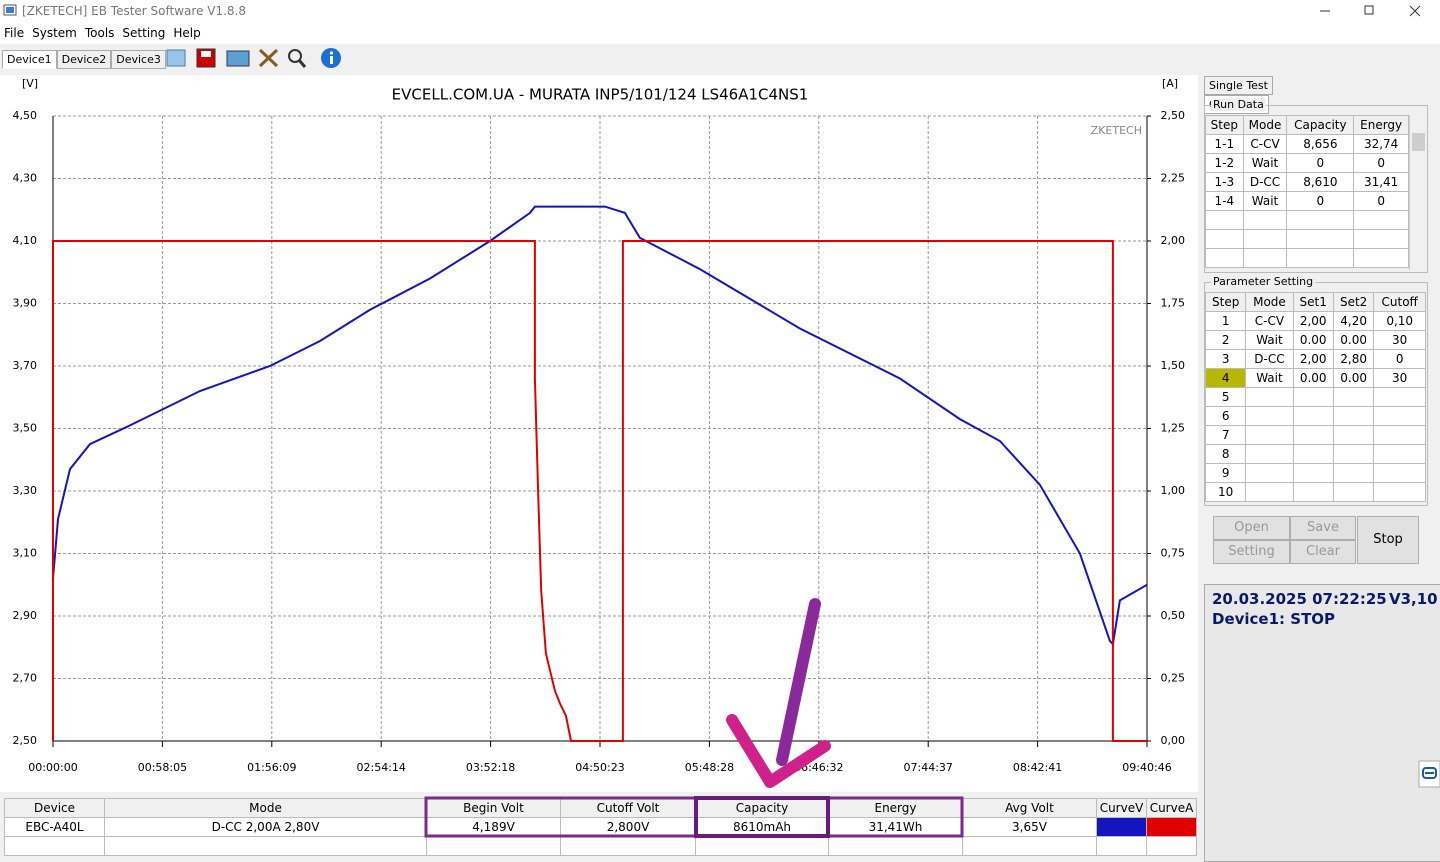 This screenshot has height=862, width=1440. Describe the element at coordinates (54, 827) in the screenshot. I see `table-cell: EBC-A40L` at that location.